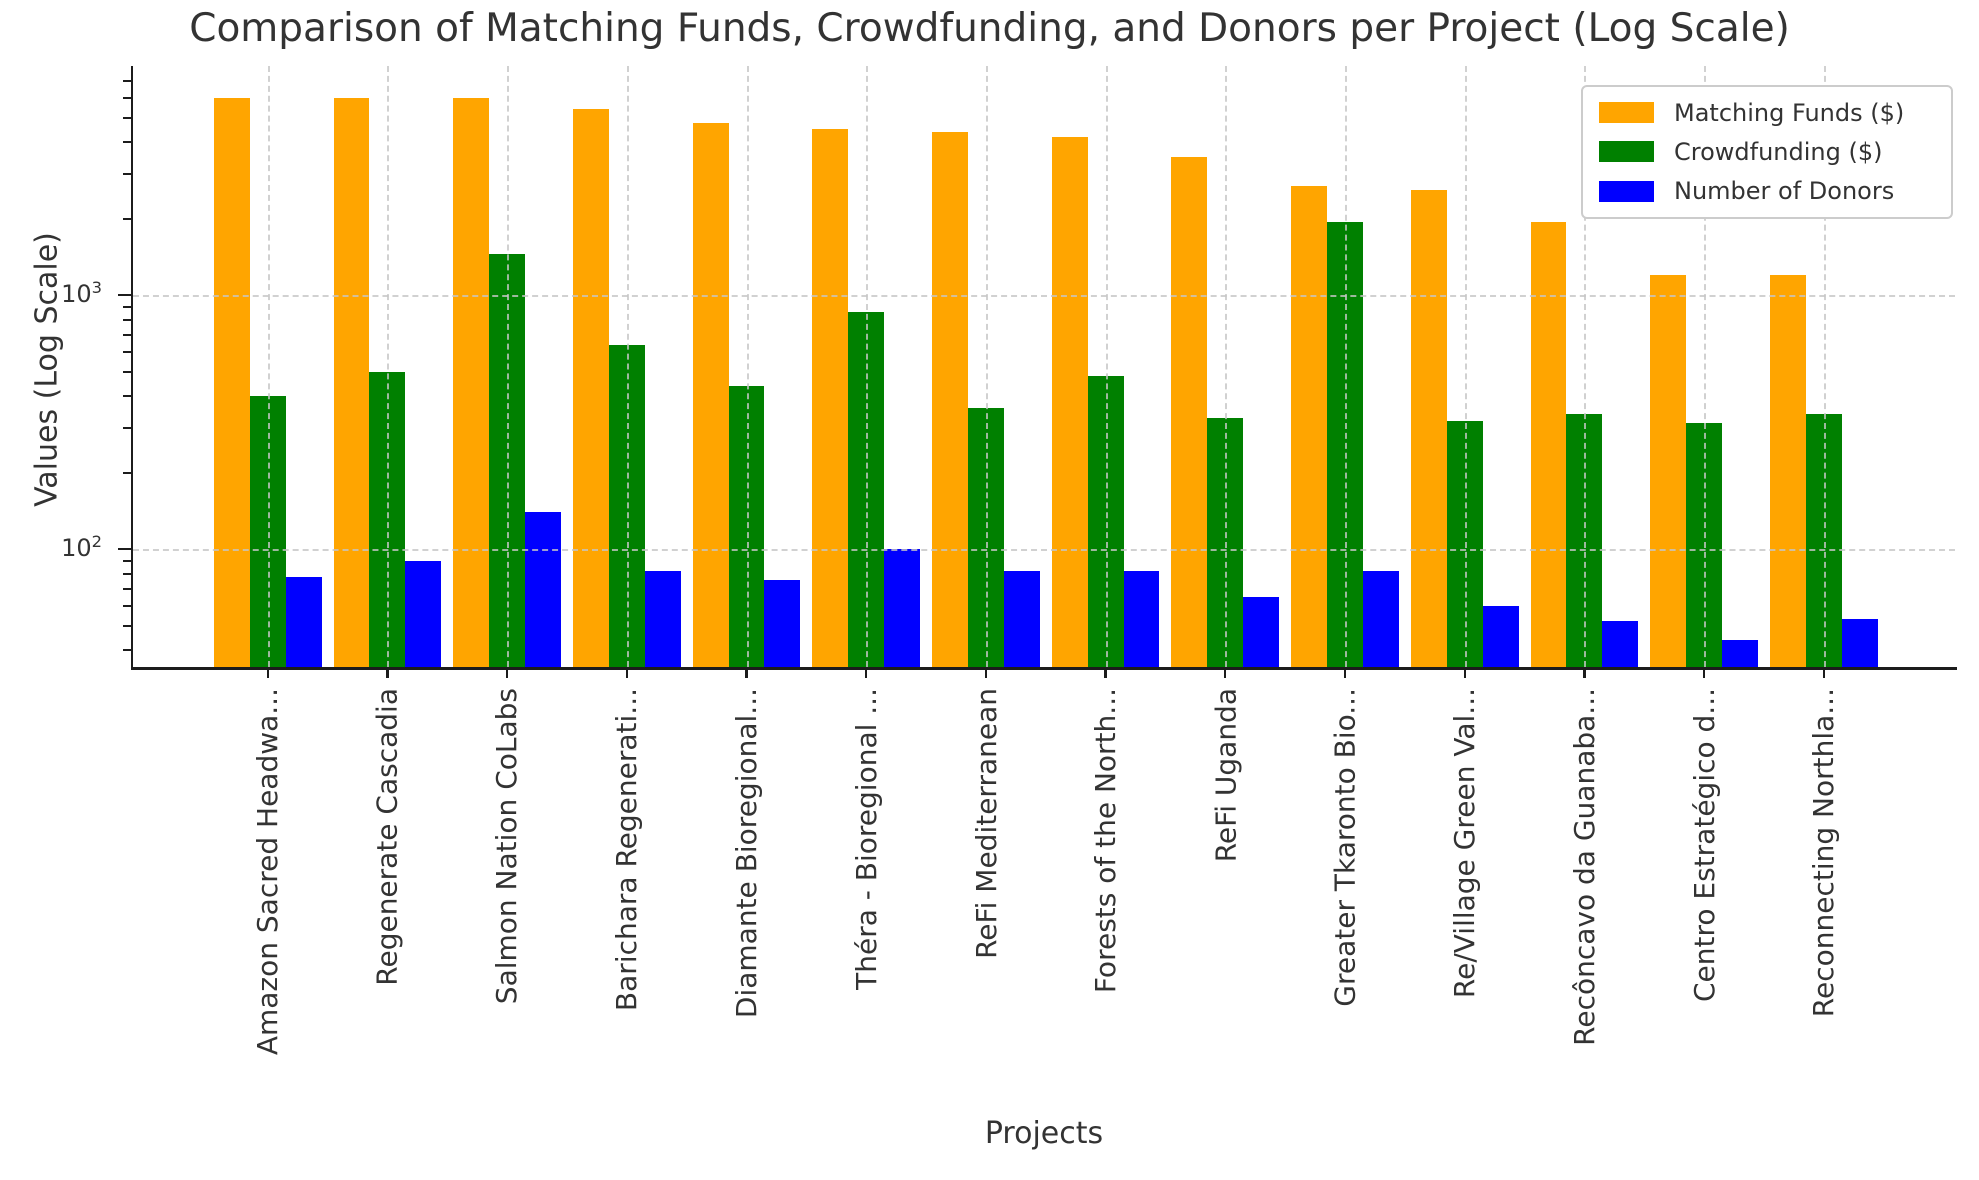 This screenshot has height=1180, width=1979. What do you see at coordinates (132, 367) in the screenshot?
I see `y-axis-spine` at bounding box center [132, 367].